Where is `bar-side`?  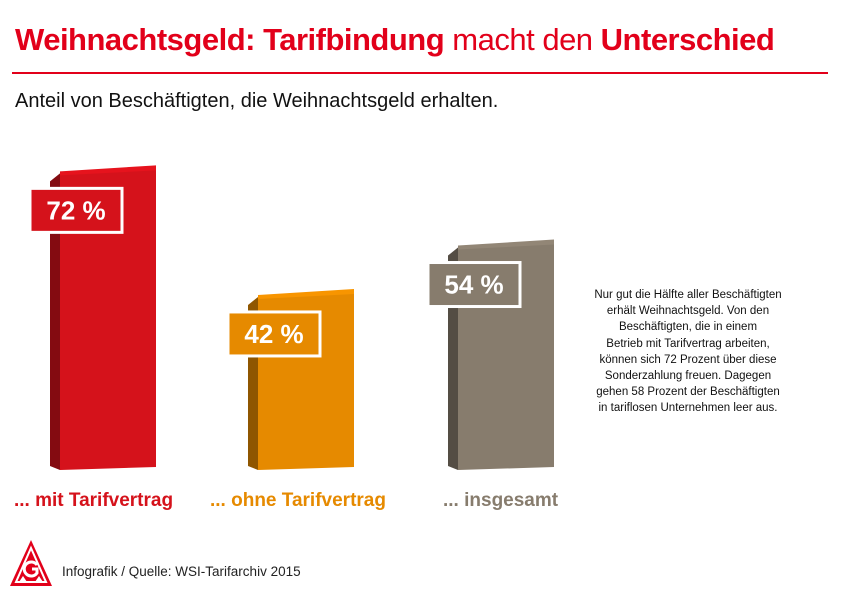
bar-side is located at coordinates (55, 322).